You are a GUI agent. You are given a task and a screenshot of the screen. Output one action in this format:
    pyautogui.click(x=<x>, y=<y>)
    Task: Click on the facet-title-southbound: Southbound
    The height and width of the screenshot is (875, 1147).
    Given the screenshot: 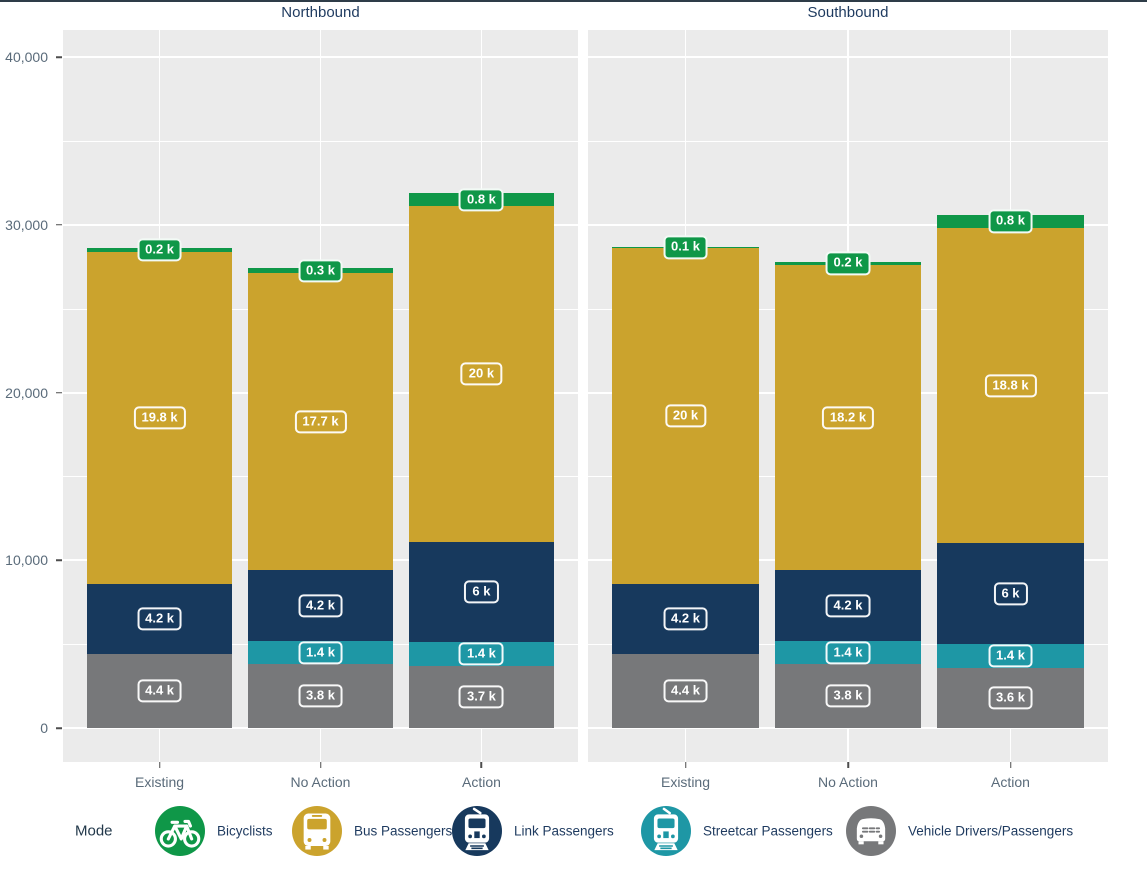 What is the action you would take?
    pyautogui.click(x=848, y=12)
    